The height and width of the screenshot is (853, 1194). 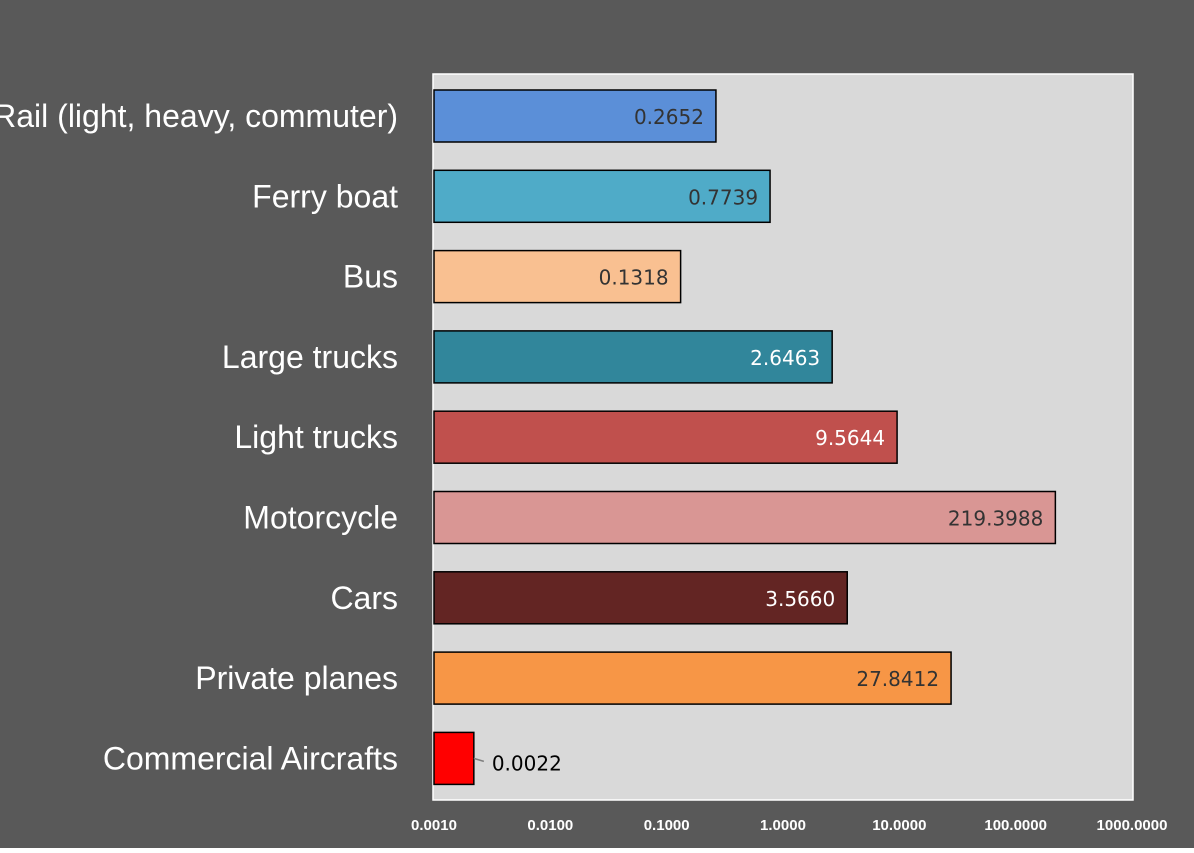 What do you see at coordinates (669, 117) in the screenshot?
I see `data-label: 0.2652` at bounding box center [669, 117].